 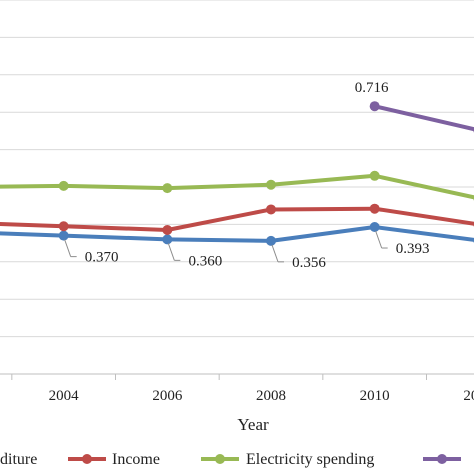 I want to click on data-label: 0.370, so click(x=102, y=258).